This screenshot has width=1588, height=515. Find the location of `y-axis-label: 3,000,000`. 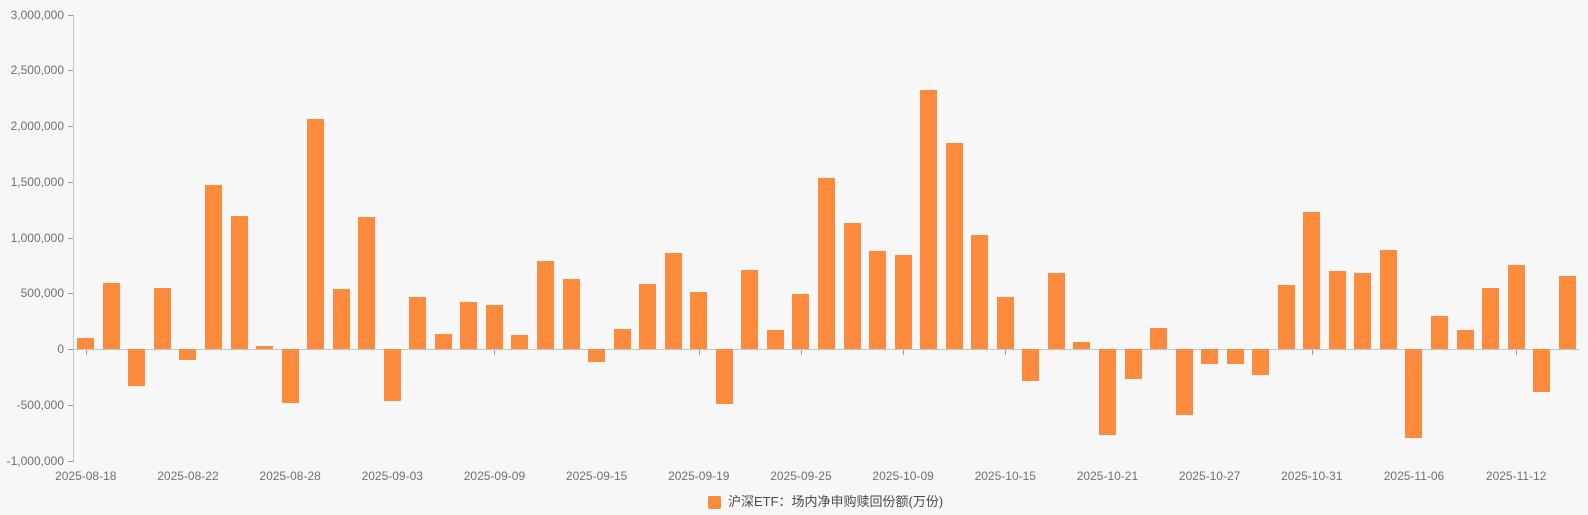

y-axis-label: 3,000,000 is located at coordinates (37, 14).